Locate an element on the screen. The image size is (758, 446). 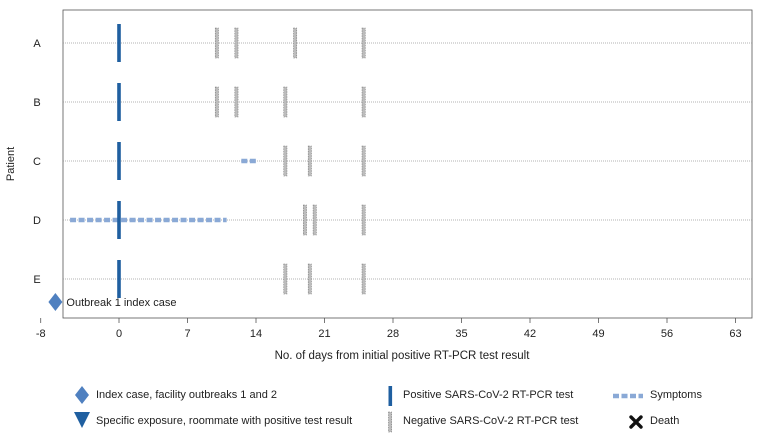
index-case-label-1: Outbreak 1 index case is located at coordinates (121, 303).